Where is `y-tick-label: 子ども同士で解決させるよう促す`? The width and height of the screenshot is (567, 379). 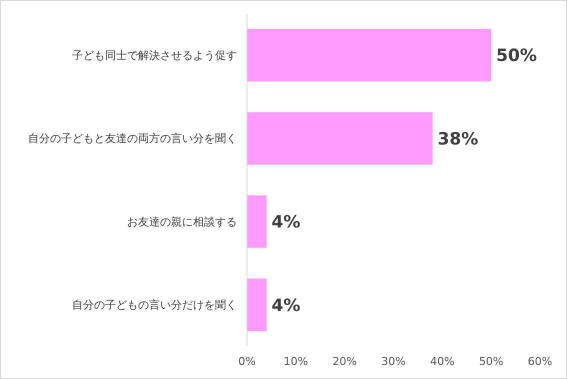 y-tick-label: 子ども同士で解決させるよう促す is located at coordinates (154, 55).